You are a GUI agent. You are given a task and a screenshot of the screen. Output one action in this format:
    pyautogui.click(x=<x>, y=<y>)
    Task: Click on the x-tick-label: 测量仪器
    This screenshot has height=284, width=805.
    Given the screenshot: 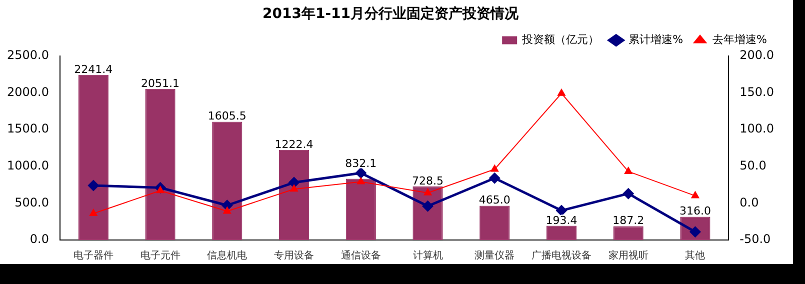 What is the action you would take?
    pyautogui.click(x=494, y=256)
    